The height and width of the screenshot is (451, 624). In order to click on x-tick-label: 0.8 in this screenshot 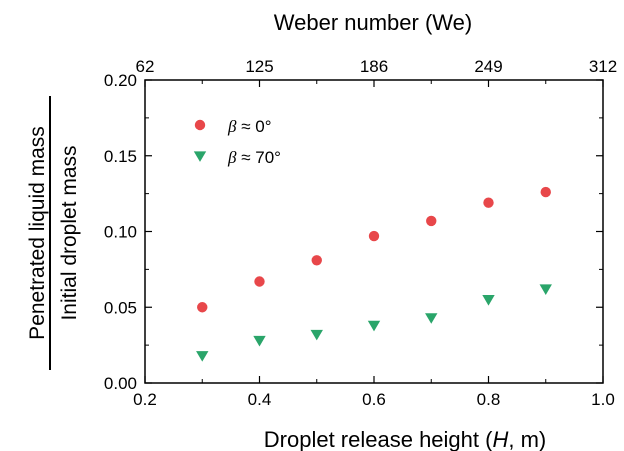, I will do `click(489, 399)`.